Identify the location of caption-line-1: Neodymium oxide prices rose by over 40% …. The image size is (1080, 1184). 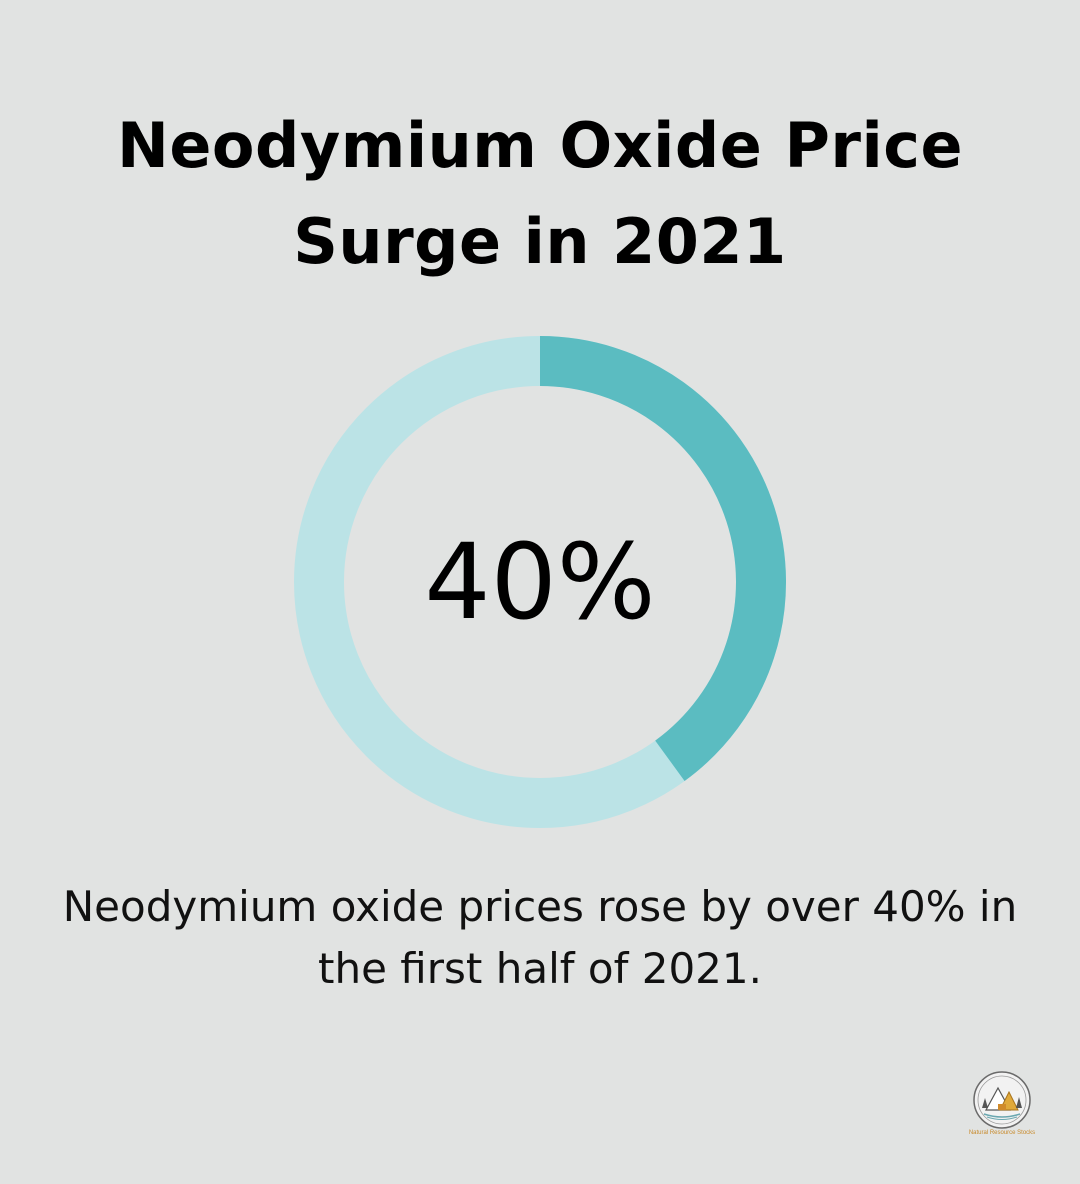
(540, 906).